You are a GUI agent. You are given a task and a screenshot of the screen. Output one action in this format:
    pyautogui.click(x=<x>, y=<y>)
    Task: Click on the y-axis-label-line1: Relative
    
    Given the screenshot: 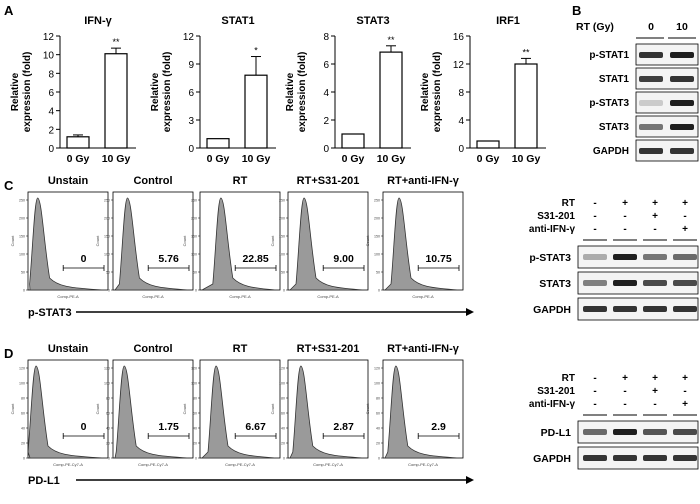 What is the action you would take?
    pyautogui.click(x=425, y=91)
    